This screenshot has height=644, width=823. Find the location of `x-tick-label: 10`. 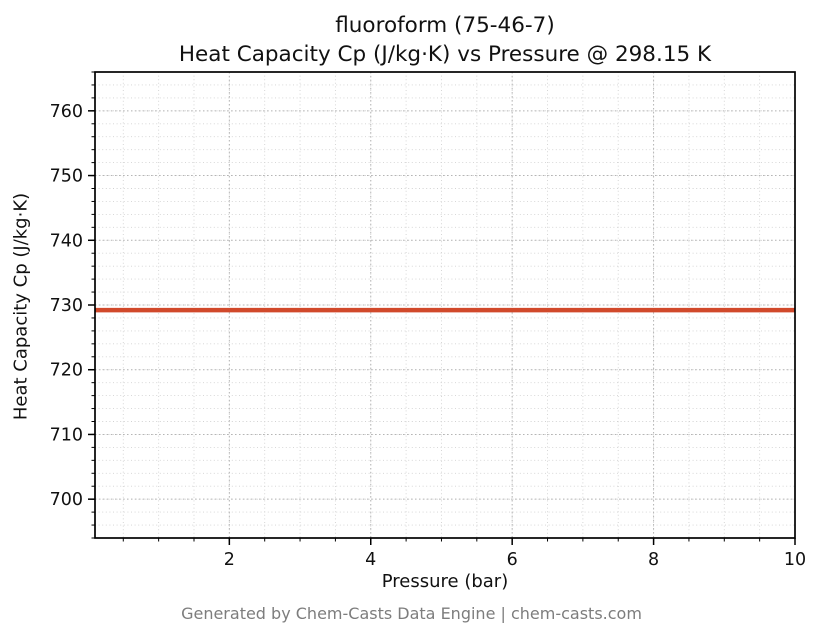

x-tick-label: 10 is located at coordinates (795, 560).